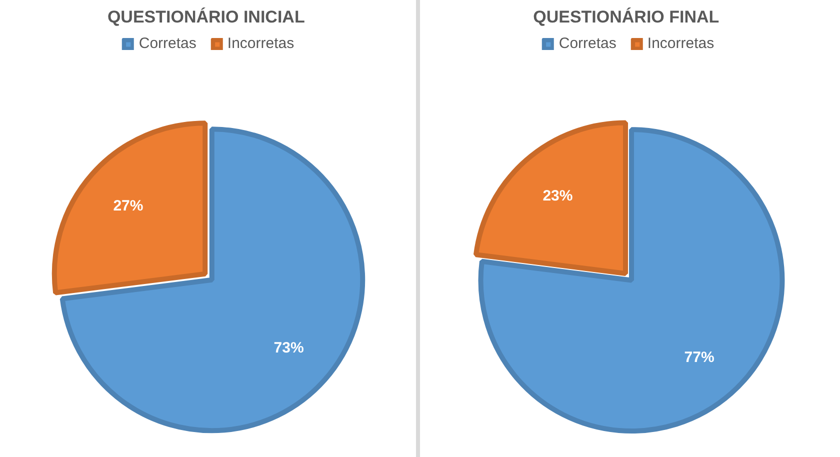  Describe the element at coordinates (128, 205) in the screenshot. I see `data-label: 27%` at that location.